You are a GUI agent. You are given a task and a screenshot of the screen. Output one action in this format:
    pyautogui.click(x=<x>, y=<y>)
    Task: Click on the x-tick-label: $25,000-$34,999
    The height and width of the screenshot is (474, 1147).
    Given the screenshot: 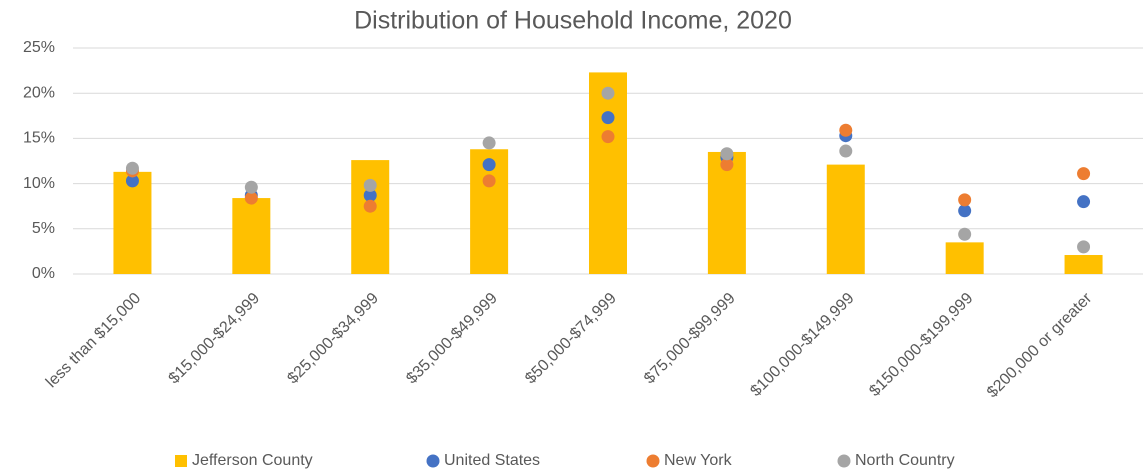 What is the action you would take?
    pyautogui.click(x=333, y=339)
    